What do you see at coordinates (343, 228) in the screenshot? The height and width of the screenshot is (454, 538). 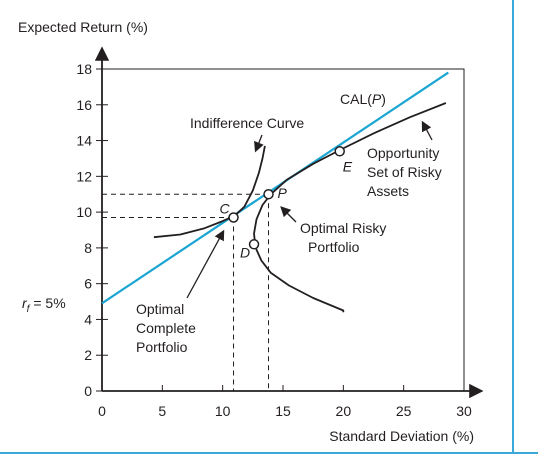 I see `optimal-risky-label-line1: Optimal Risky` at bounding box center [343, 228].